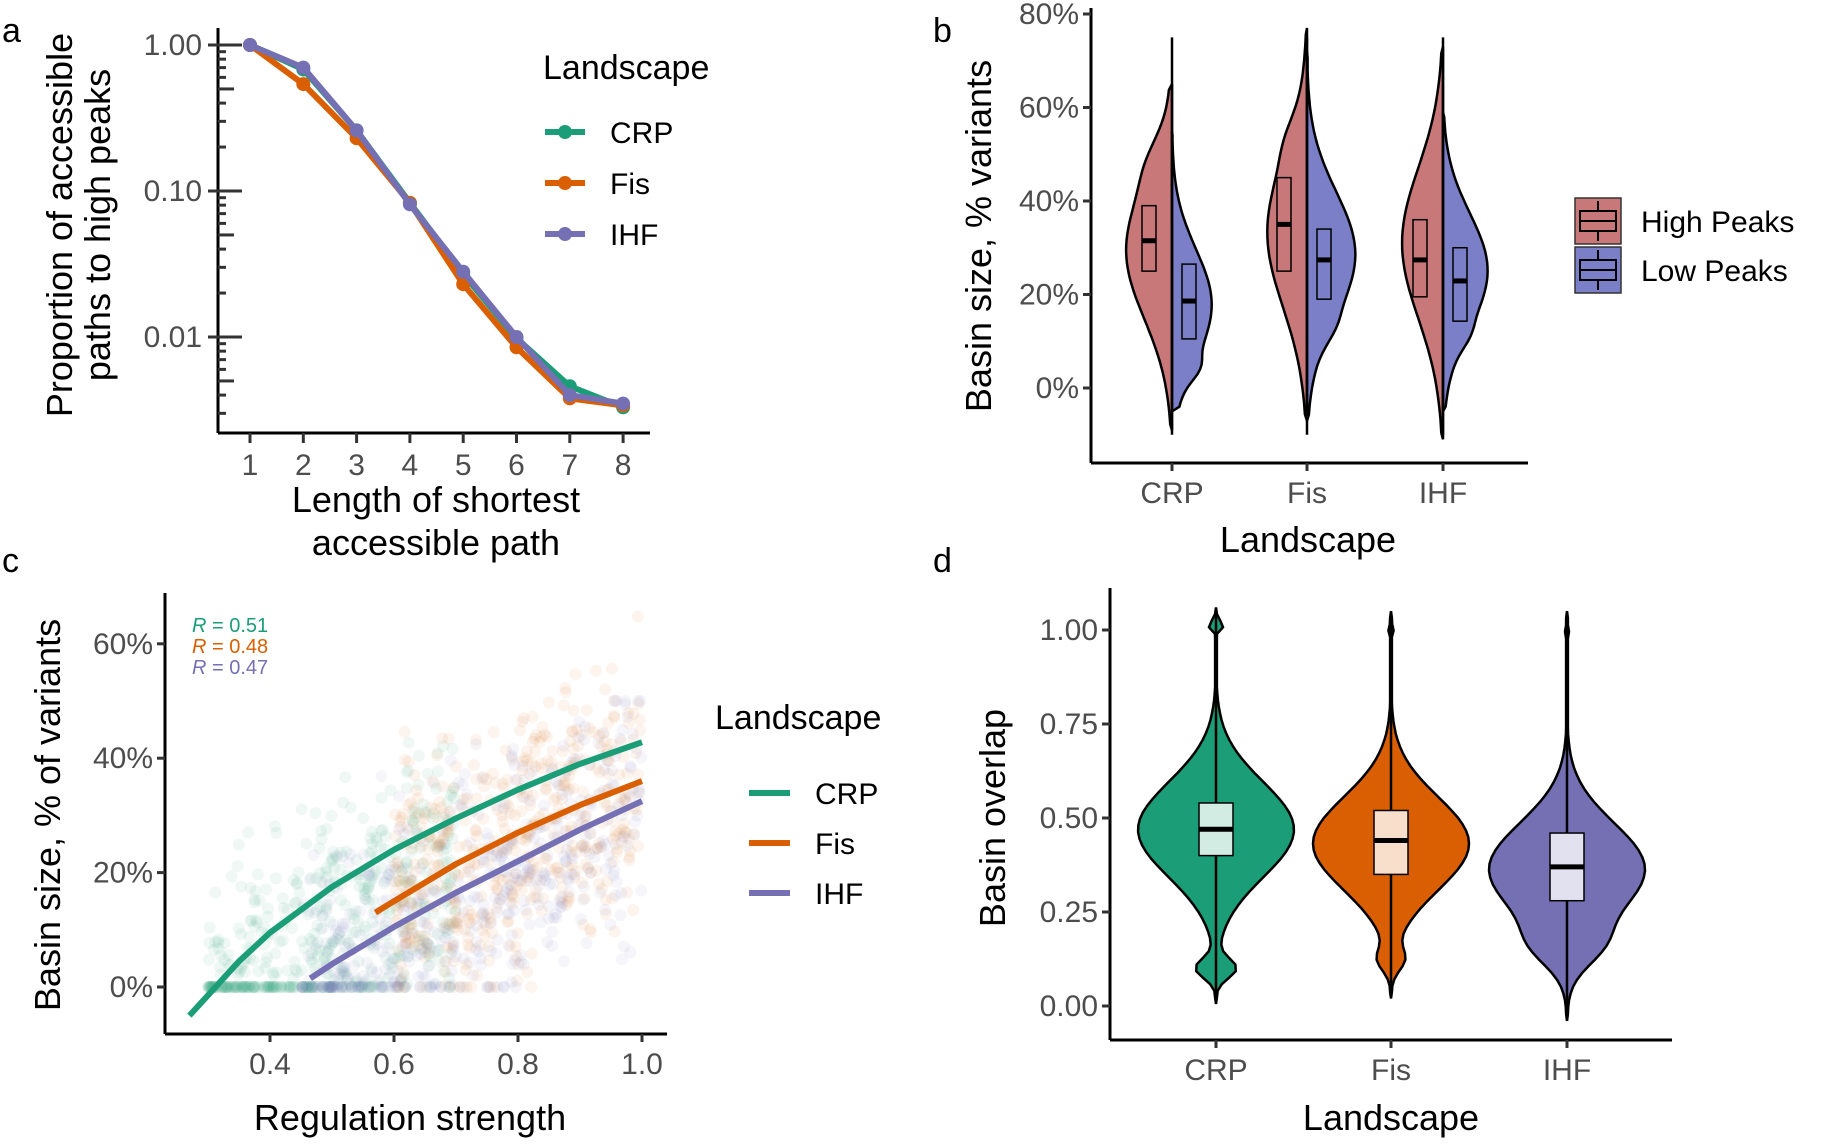 Image resolution: width=1824 pixels, height=1144 pixels. Describe the element at coordinates (798, 718) in the screenshot. I see `panel-c-legend-title: Landscape` at that location.